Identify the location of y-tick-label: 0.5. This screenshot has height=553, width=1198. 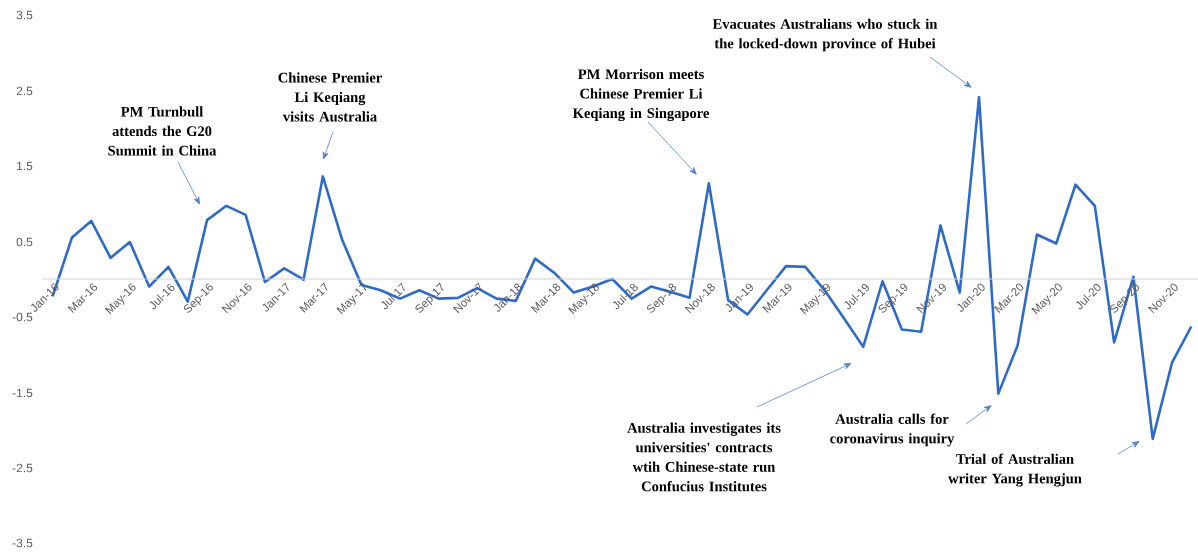
(24, 242).